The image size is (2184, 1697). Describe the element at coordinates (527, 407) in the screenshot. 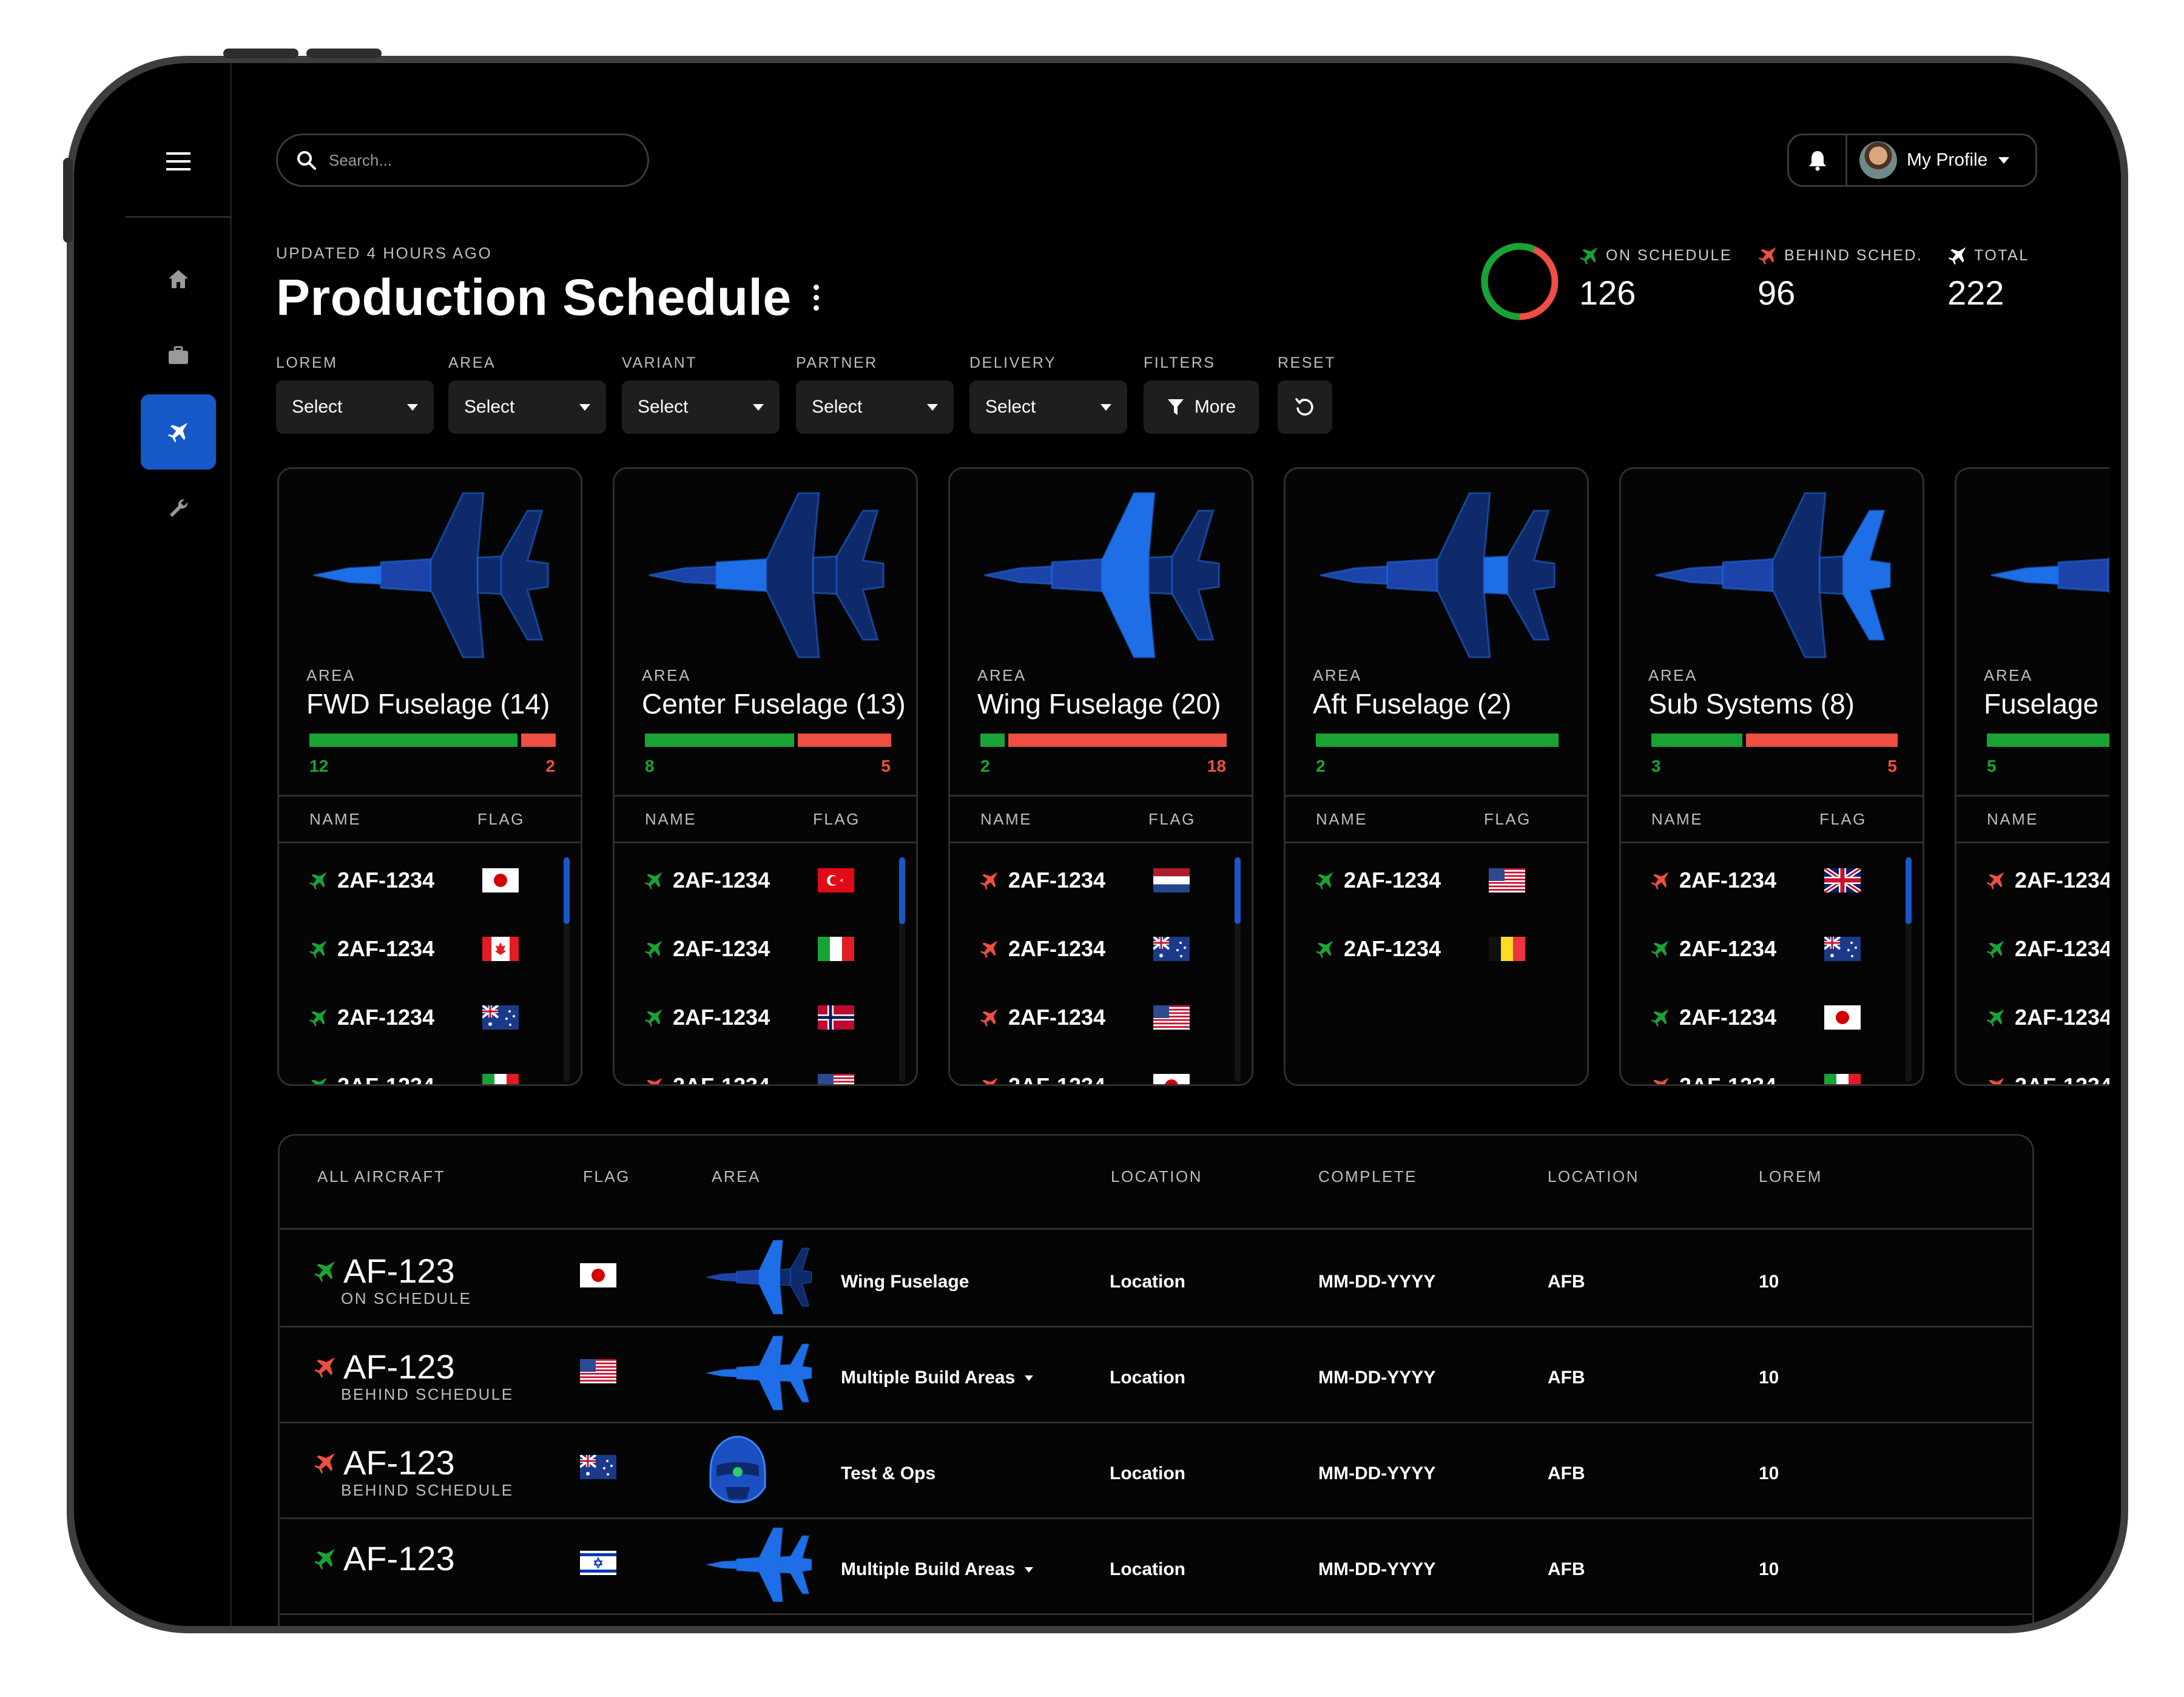

I see `area-select: Select` at that location.